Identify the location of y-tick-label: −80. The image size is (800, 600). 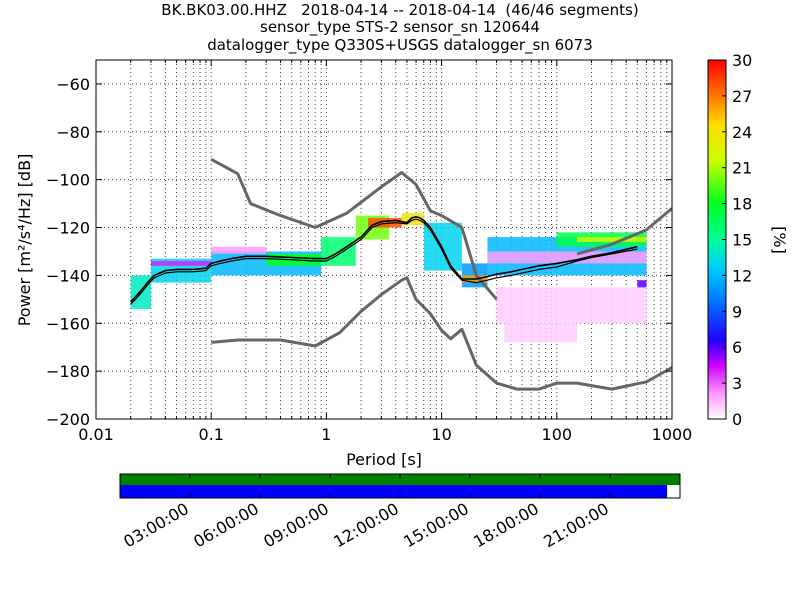
(73, 132).